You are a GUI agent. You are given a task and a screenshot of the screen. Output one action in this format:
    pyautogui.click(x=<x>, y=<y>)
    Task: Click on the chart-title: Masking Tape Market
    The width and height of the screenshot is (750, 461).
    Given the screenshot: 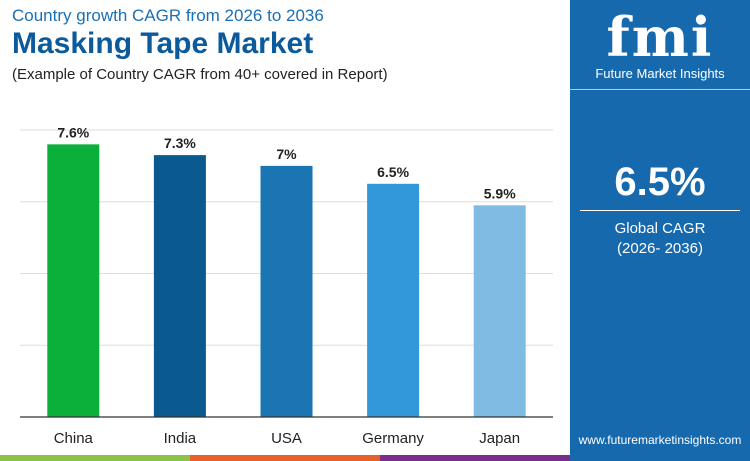 What is the action you would take?
    pyautogui.click(x=163, y=43)
    